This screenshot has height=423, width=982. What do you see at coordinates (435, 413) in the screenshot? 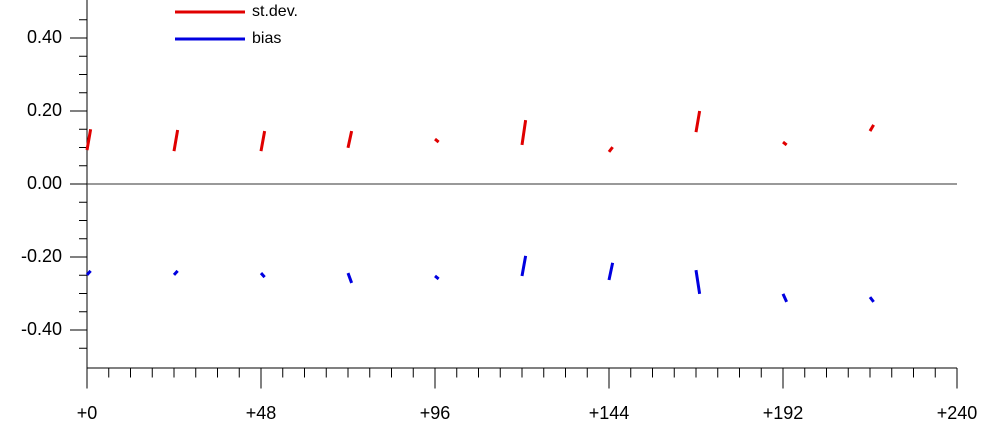
I see `x-tick-label: +96` at bounding box center [435, 413].